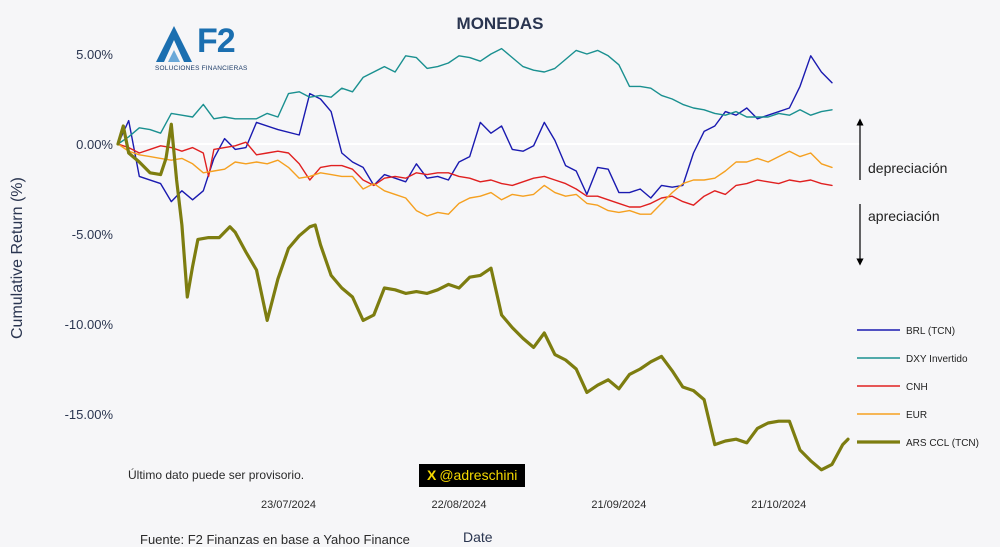 Image resolution: width=1000 pixels, height=547 pixels. Describe the element at coordinates (500, 23) in the screenshot. I see `chart-title: MONEDAS` at that location.